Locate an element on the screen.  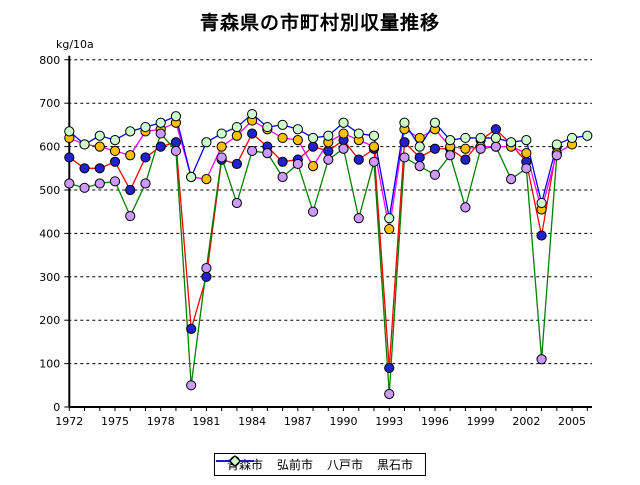
y-tick-label: 800 is located at coordinates (49, 60).